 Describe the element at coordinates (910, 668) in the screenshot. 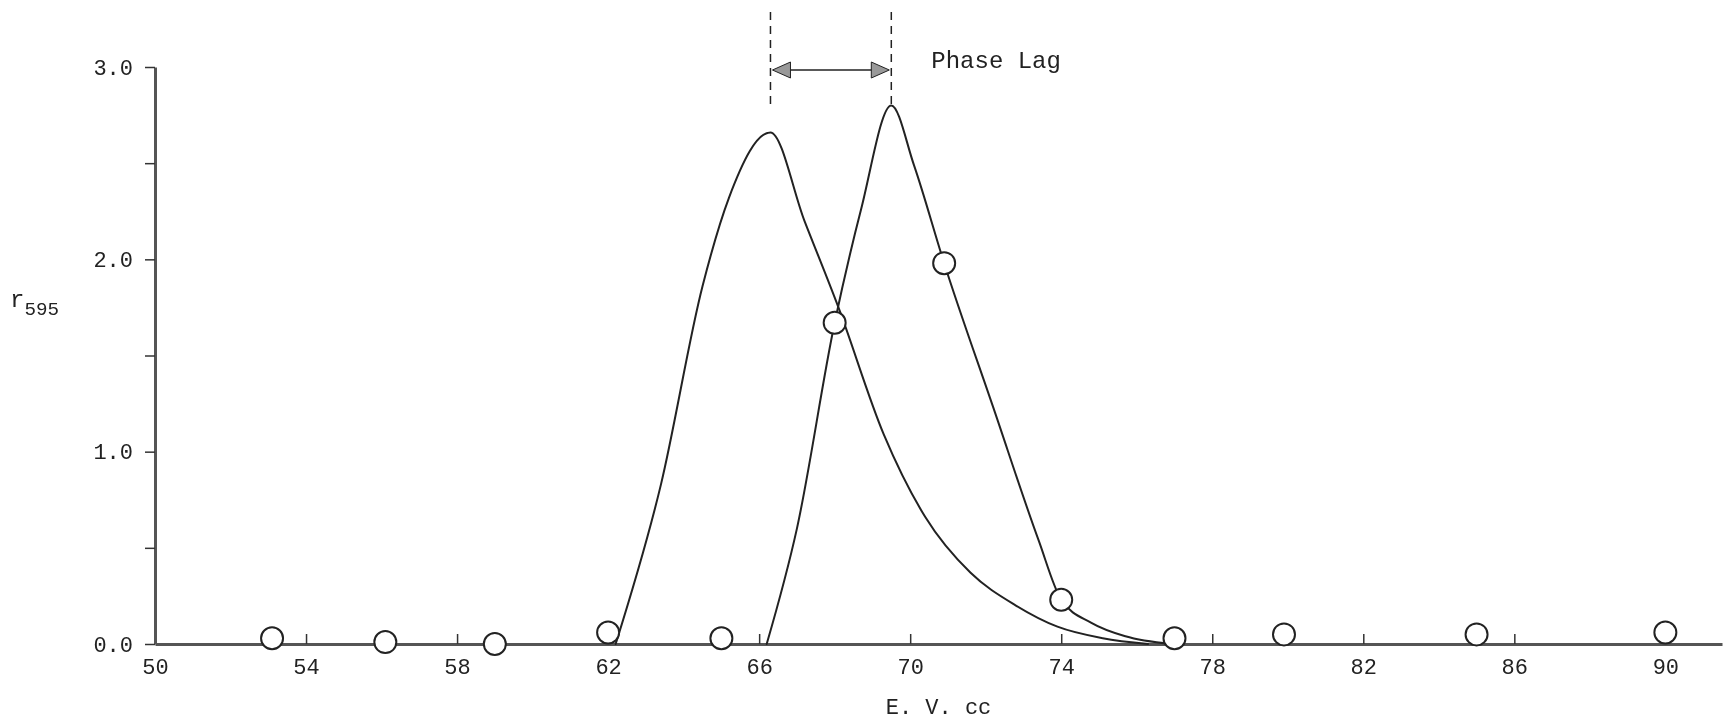

I see `x-tick-label: 70` at that location.